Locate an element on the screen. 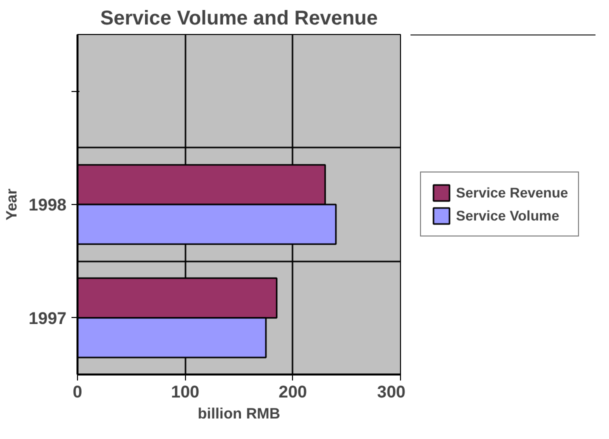  x-tick-label: 0 is located at coordinates (77, 392).